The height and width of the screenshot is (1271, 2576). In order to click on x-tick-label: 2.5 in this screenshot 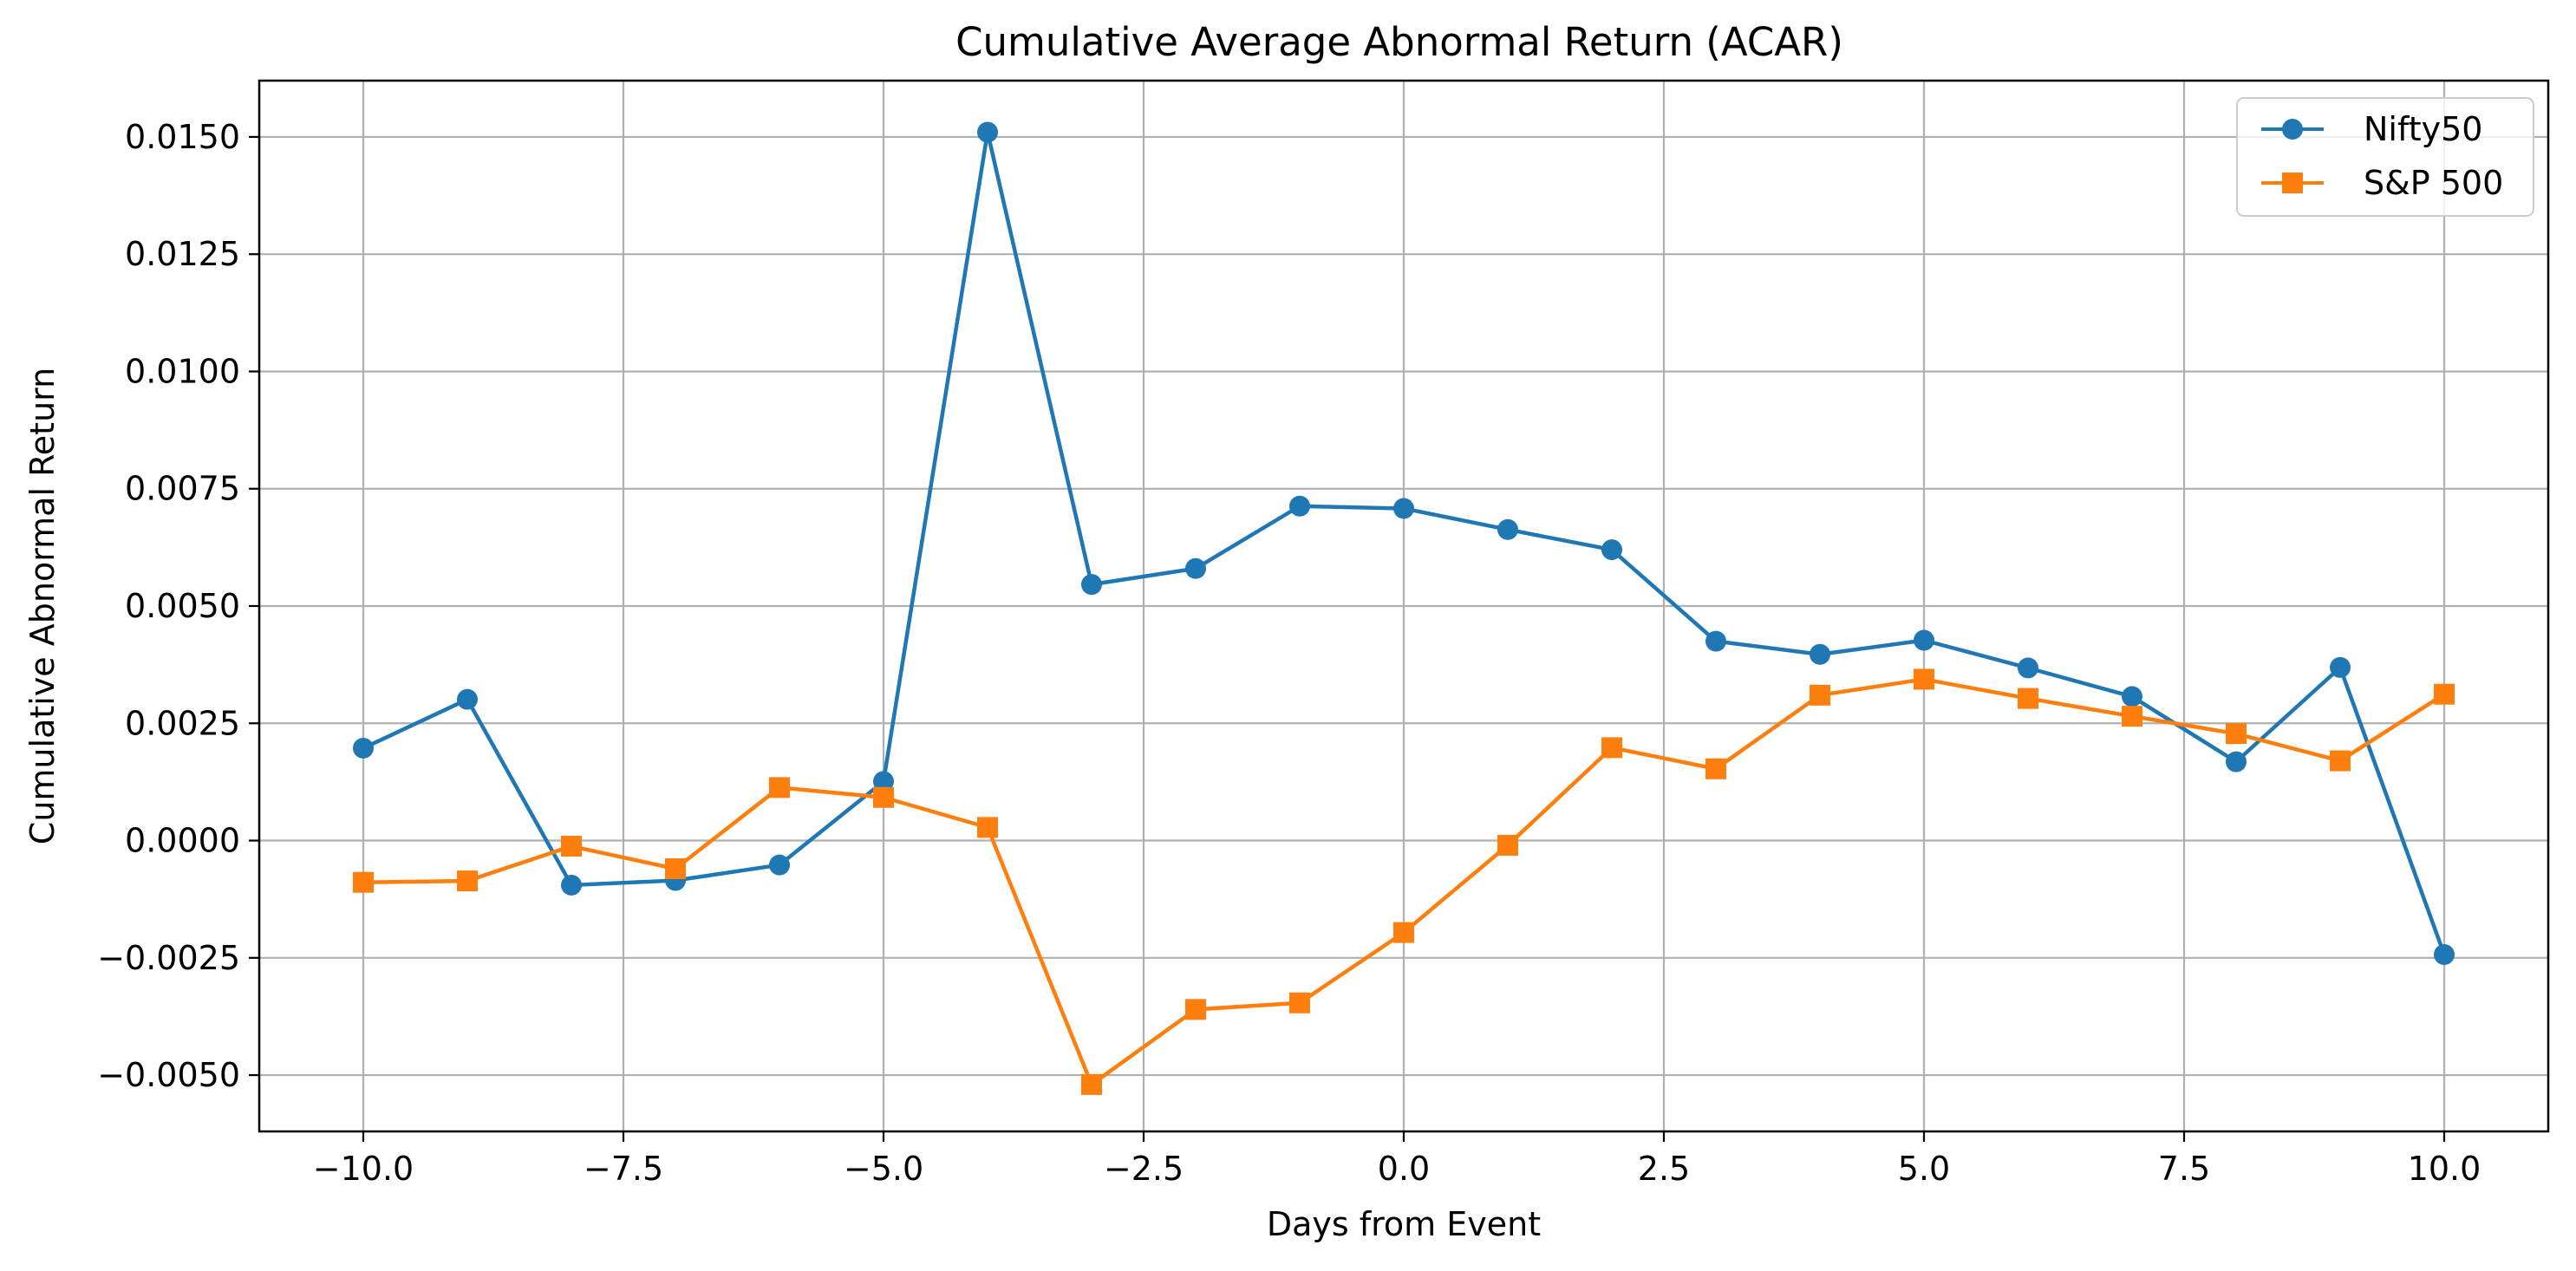, I will do `click(1664, 1169)`.